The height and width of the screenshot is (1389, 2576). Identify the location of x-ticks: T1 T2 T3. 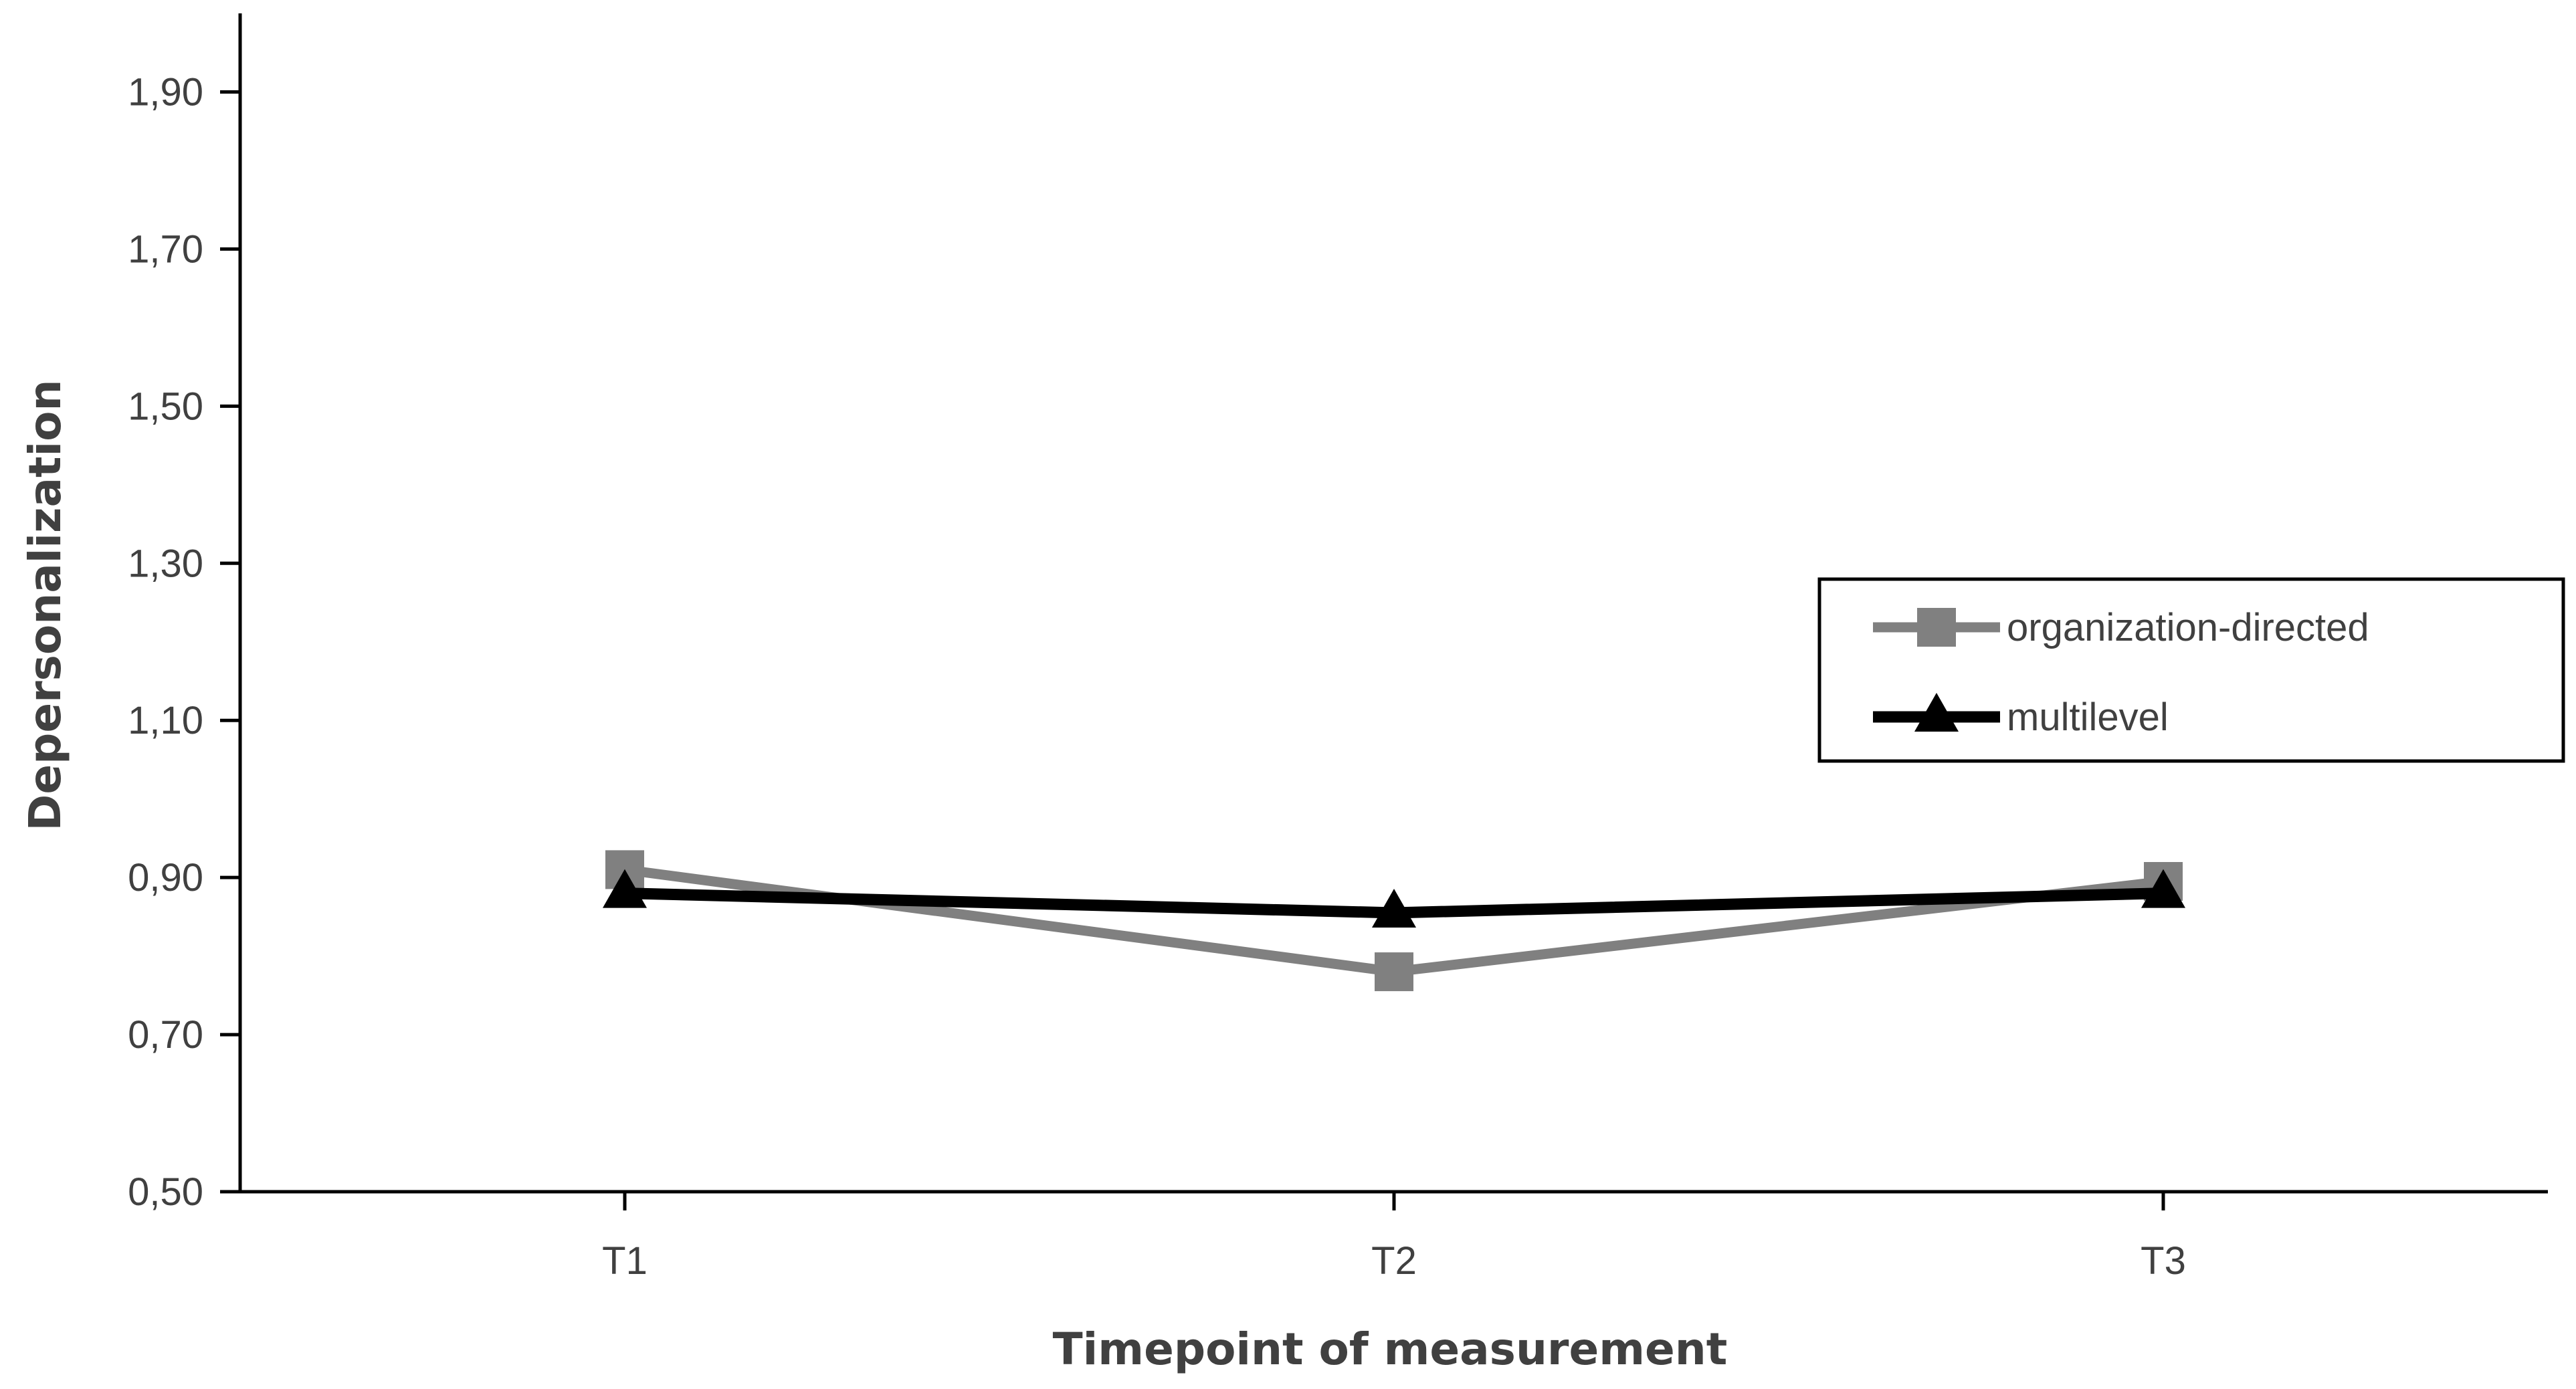
(1394, 1237).